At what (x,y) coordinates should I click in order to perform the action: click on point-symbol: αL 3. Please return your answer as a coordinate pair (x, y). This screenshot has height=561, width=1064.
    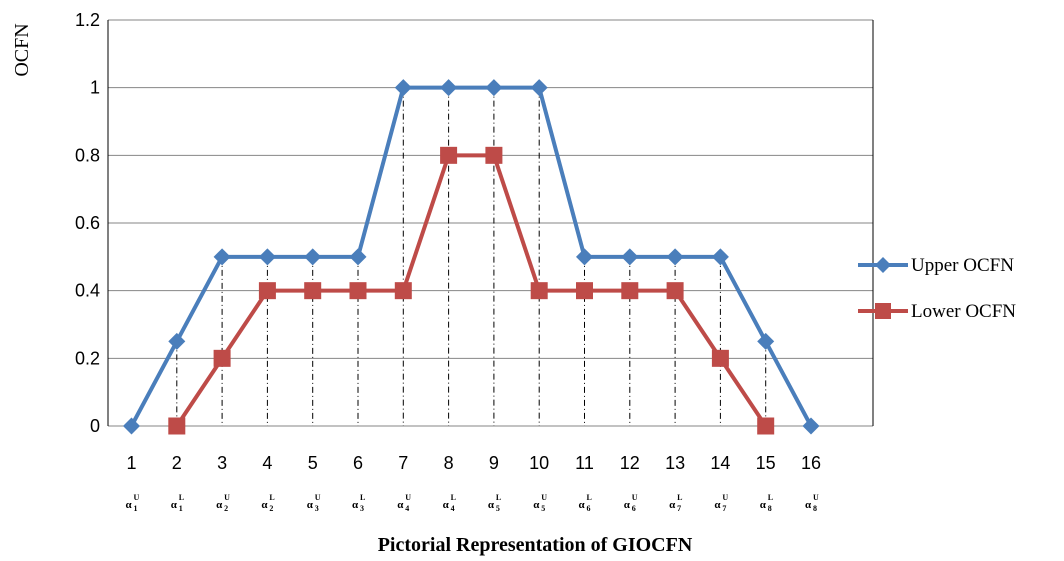
    Looking at the image, I should click on (358, 503).